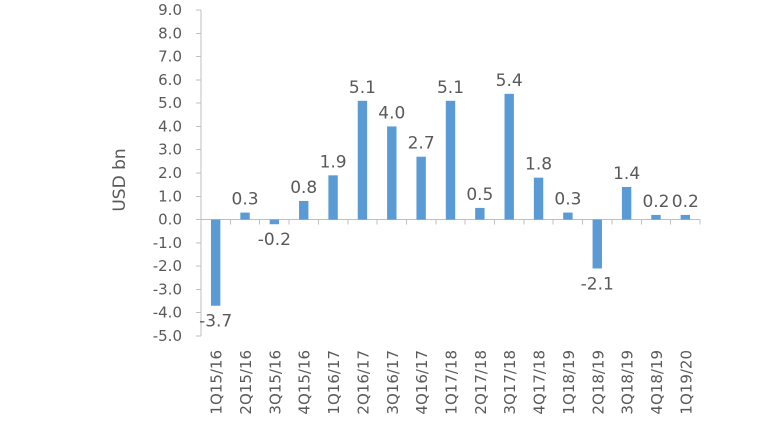  What do you see at coordinates (421, 144) in the screenshot?
I see `data-label: 2.7` at bounding box center [421, 144].